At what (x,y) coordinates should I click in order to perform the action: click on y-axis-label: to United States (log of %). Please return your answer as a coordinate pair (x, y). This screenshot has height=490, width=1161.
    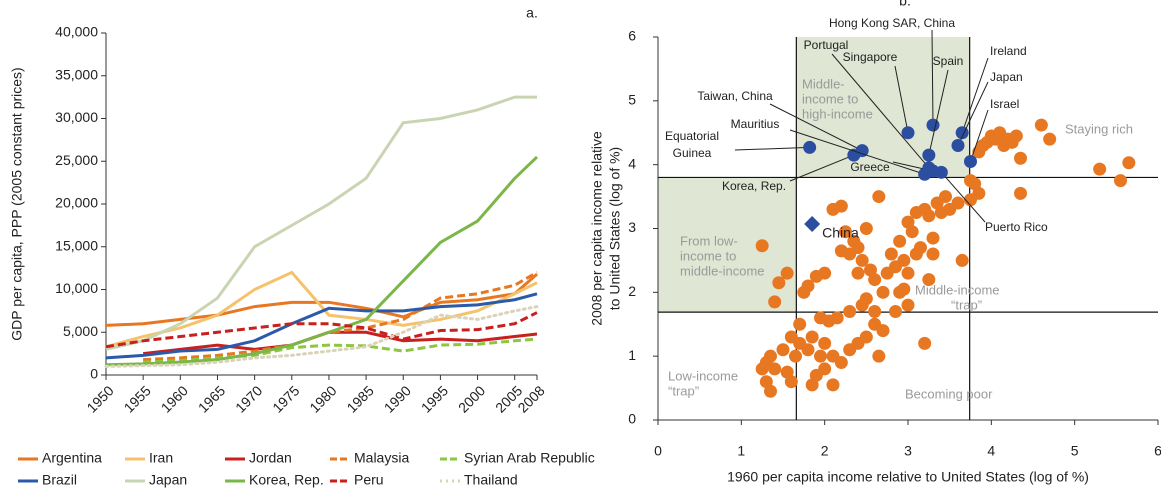
    Looking at the image, I should click on (615, 228).